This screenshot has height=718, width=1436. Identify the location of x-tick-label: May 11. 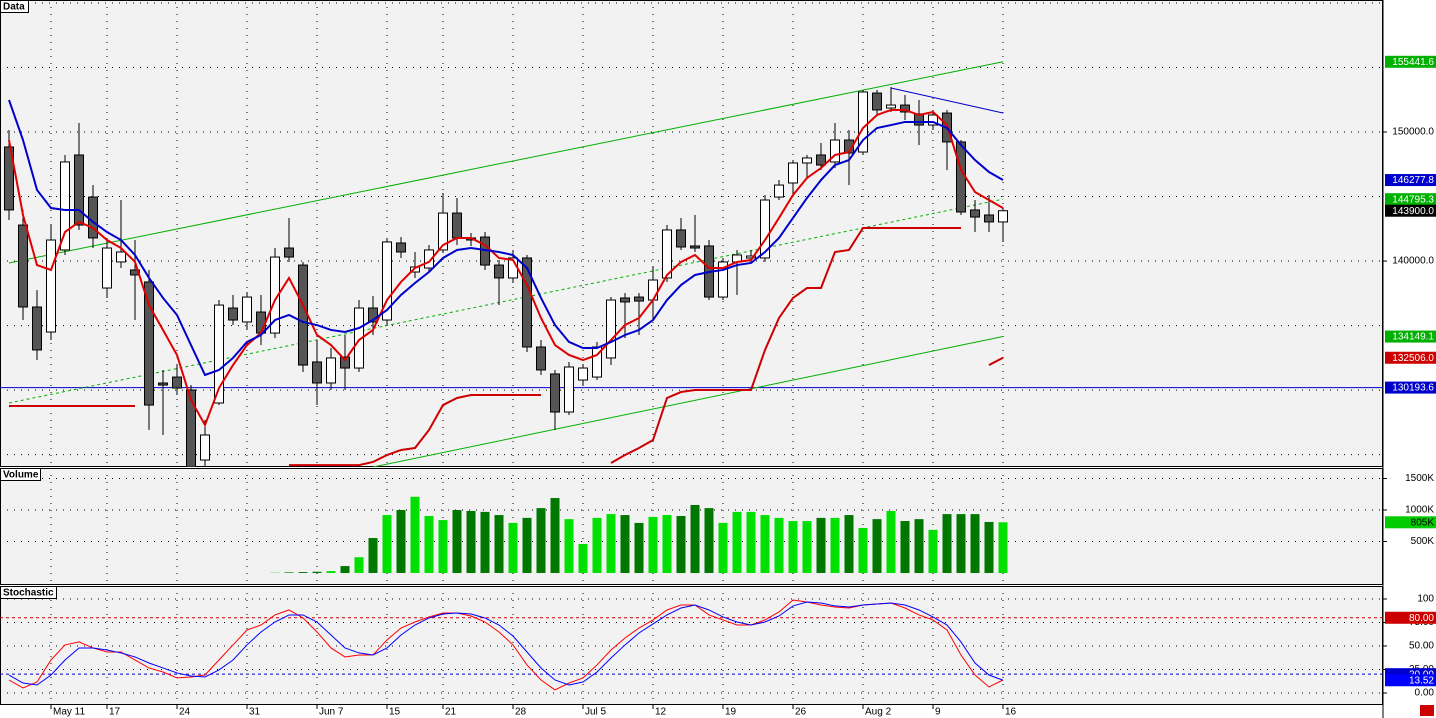
(69, 712).